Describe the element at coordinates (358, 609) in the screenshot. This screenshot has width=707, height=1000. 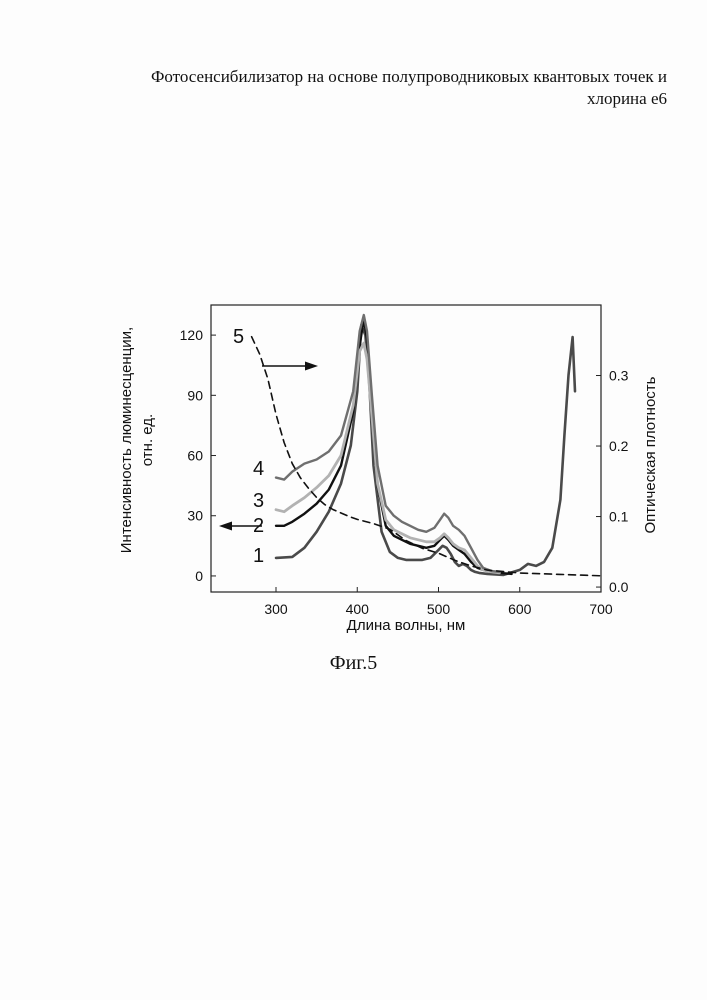
I see `x-tick-label: 400` at that location.